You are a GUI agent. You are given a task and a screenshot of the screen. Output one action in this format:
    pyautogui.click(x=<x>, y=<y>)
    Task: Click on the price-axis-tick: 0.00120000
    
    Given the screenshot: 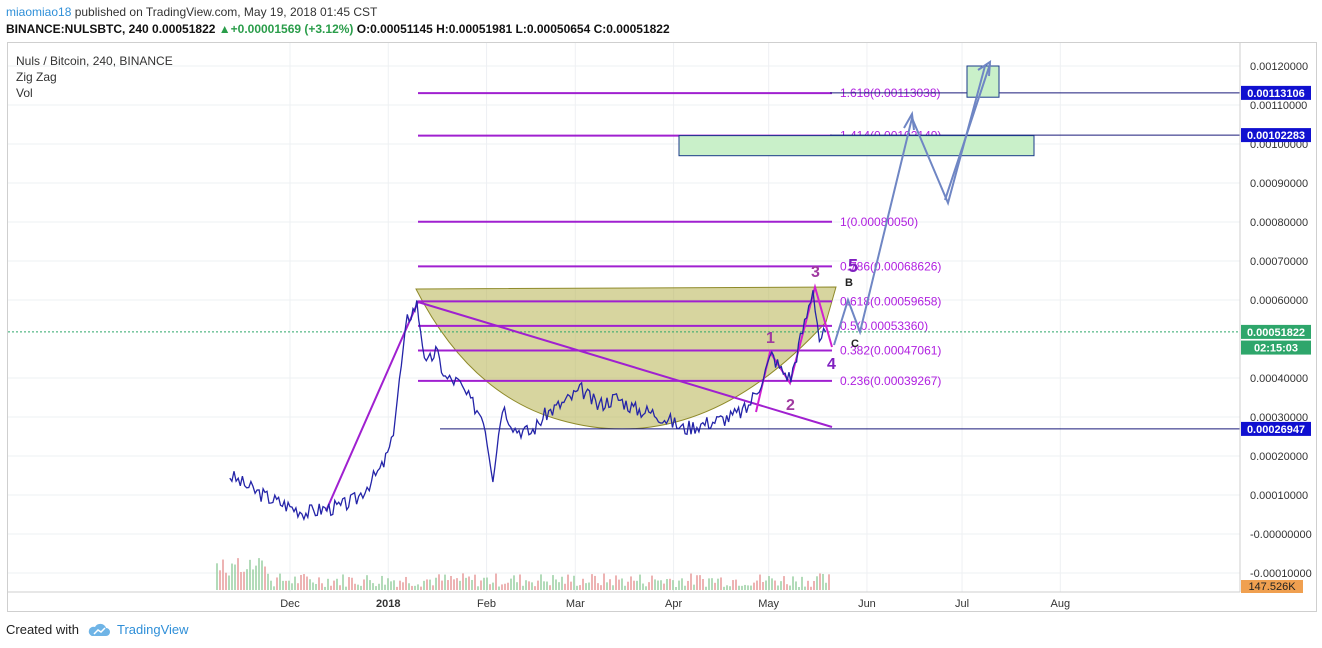 What is the action you would take?
    pyautogui.click(x=1279, y=67)
    